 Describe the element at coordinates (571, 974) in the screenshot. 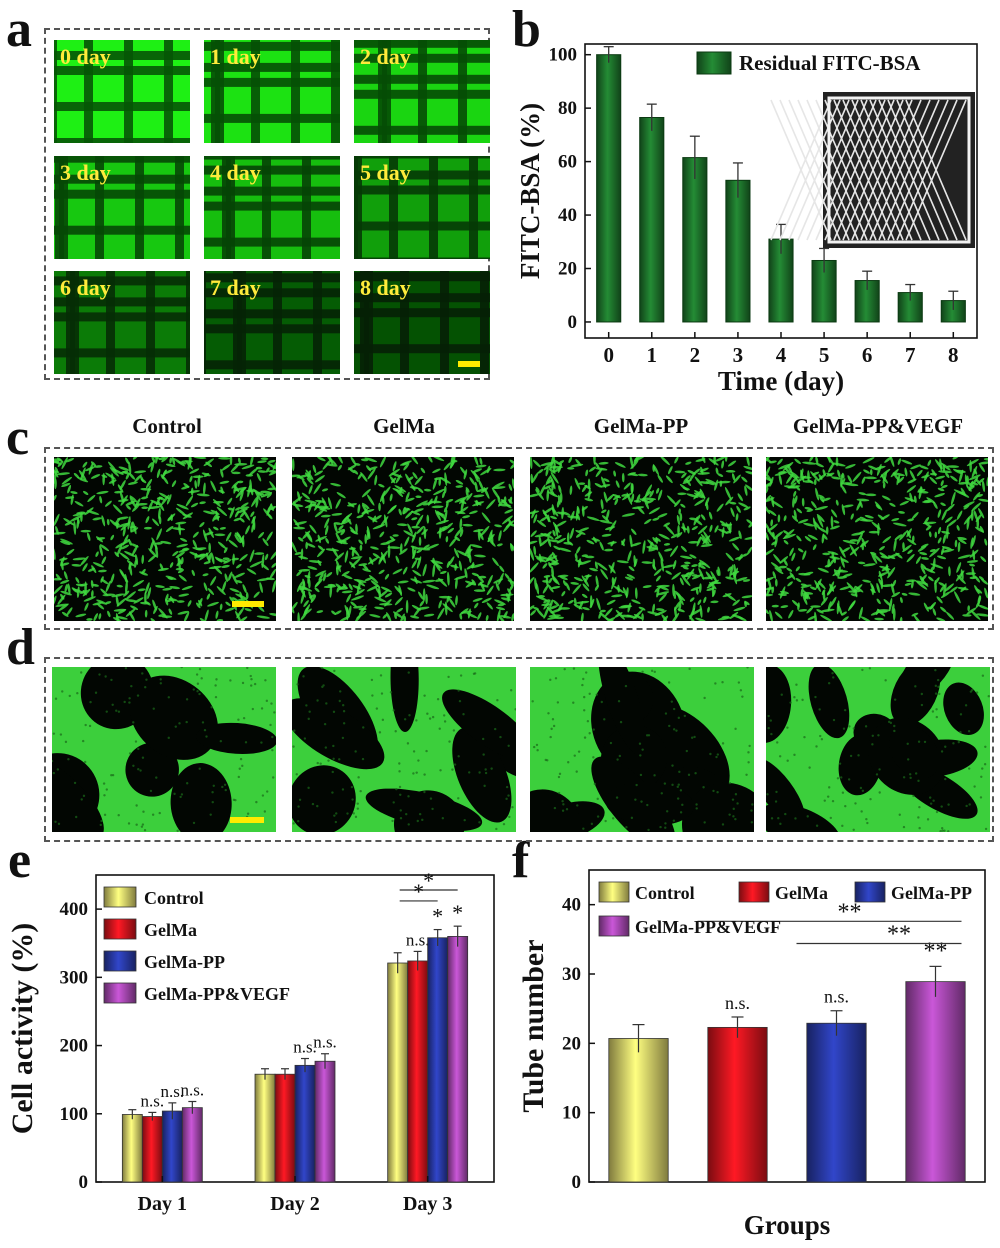

I see `chart-f-y-tick-label: 30` at that location.